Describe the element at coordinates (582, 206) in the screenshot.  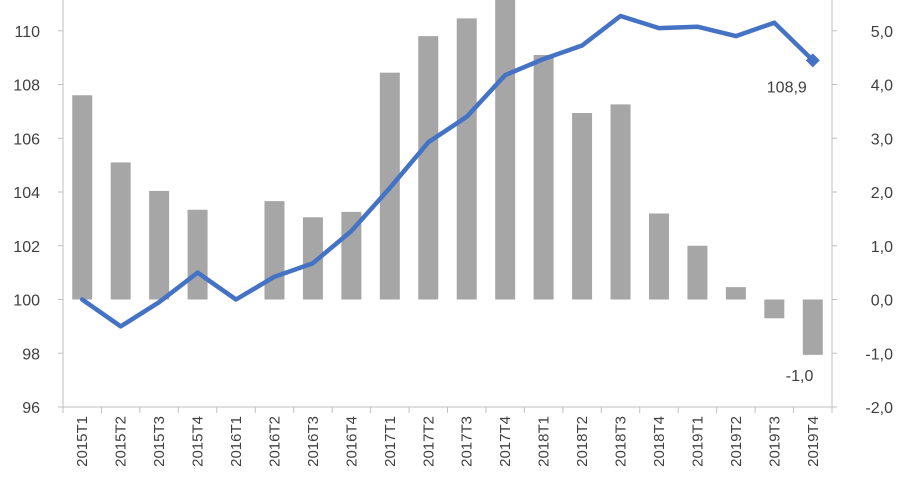
I see `bar-2018T2` at that location.